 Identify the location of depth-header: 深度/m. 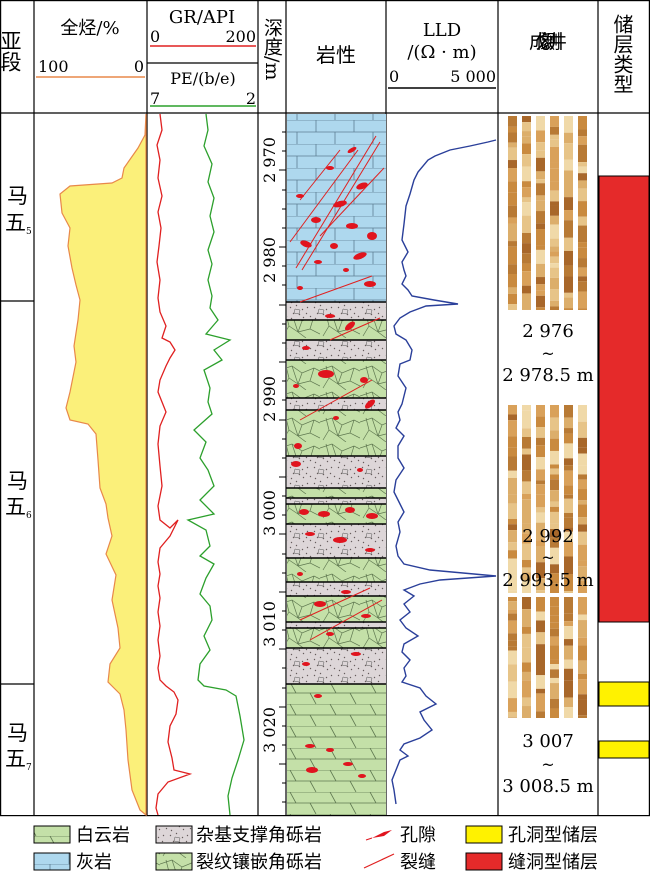
(272, 49).